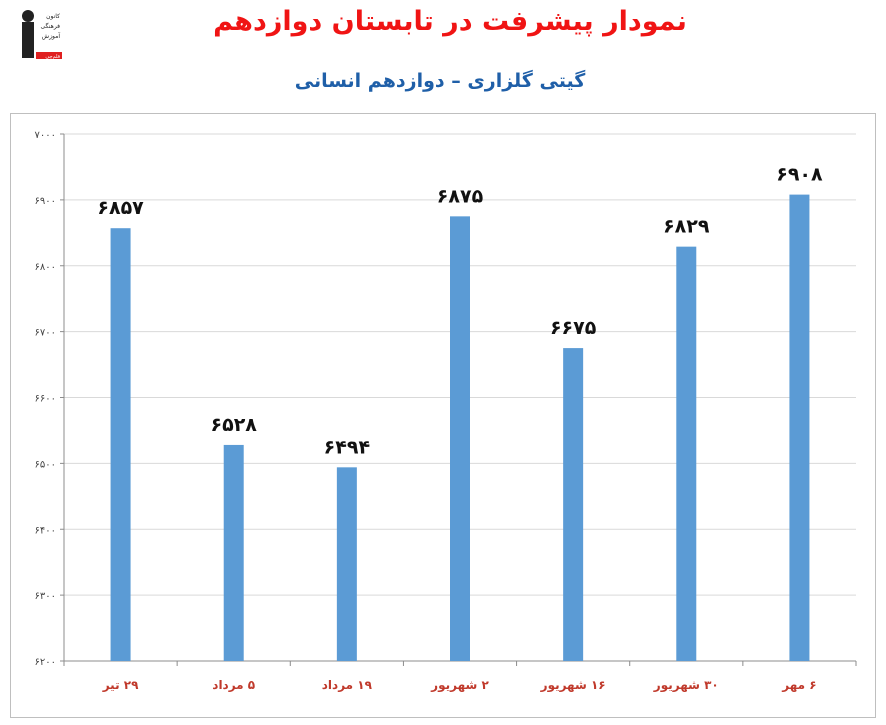  Describe the element at coordinates (45, 399) in the screenshot. I see `y-tick-label: ۶۶۰۰` at that location.